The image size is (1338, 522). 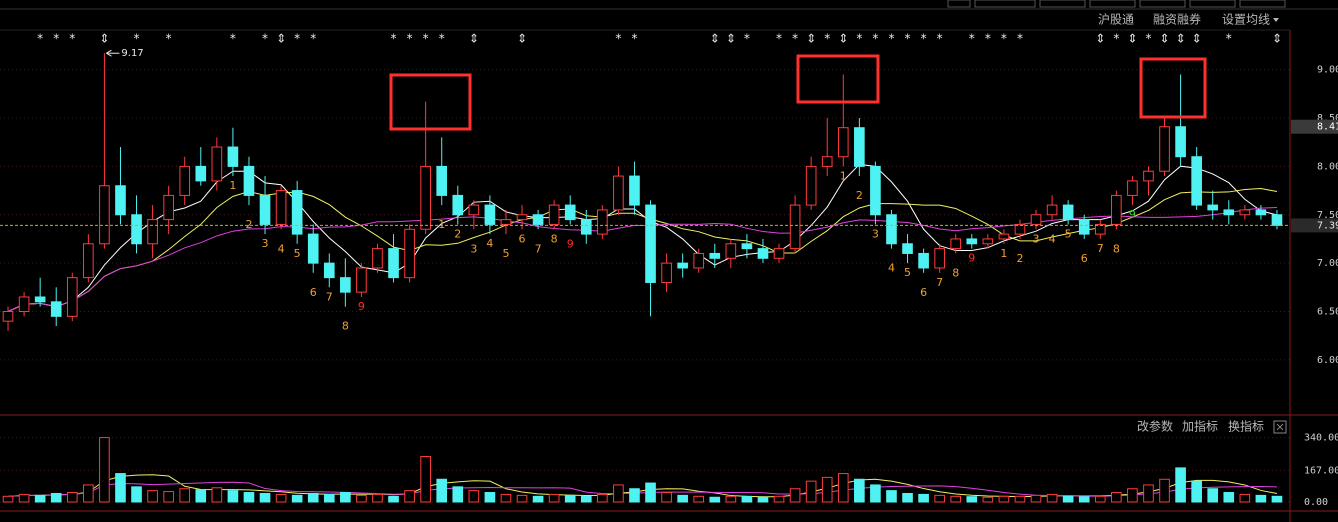 I want to click on close-button, so click(x=1280, y=427).